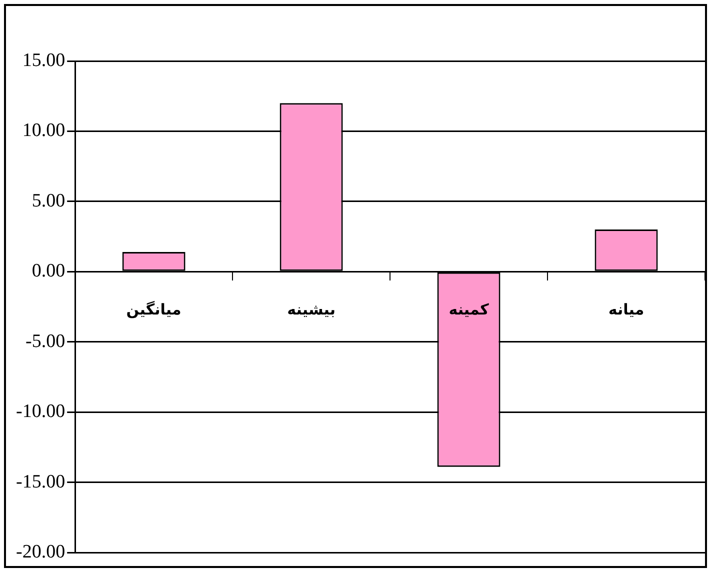 The width and height of the screenshot is (715, 574). I want to click on y-tick-label: 5.00, so click(49, 201).